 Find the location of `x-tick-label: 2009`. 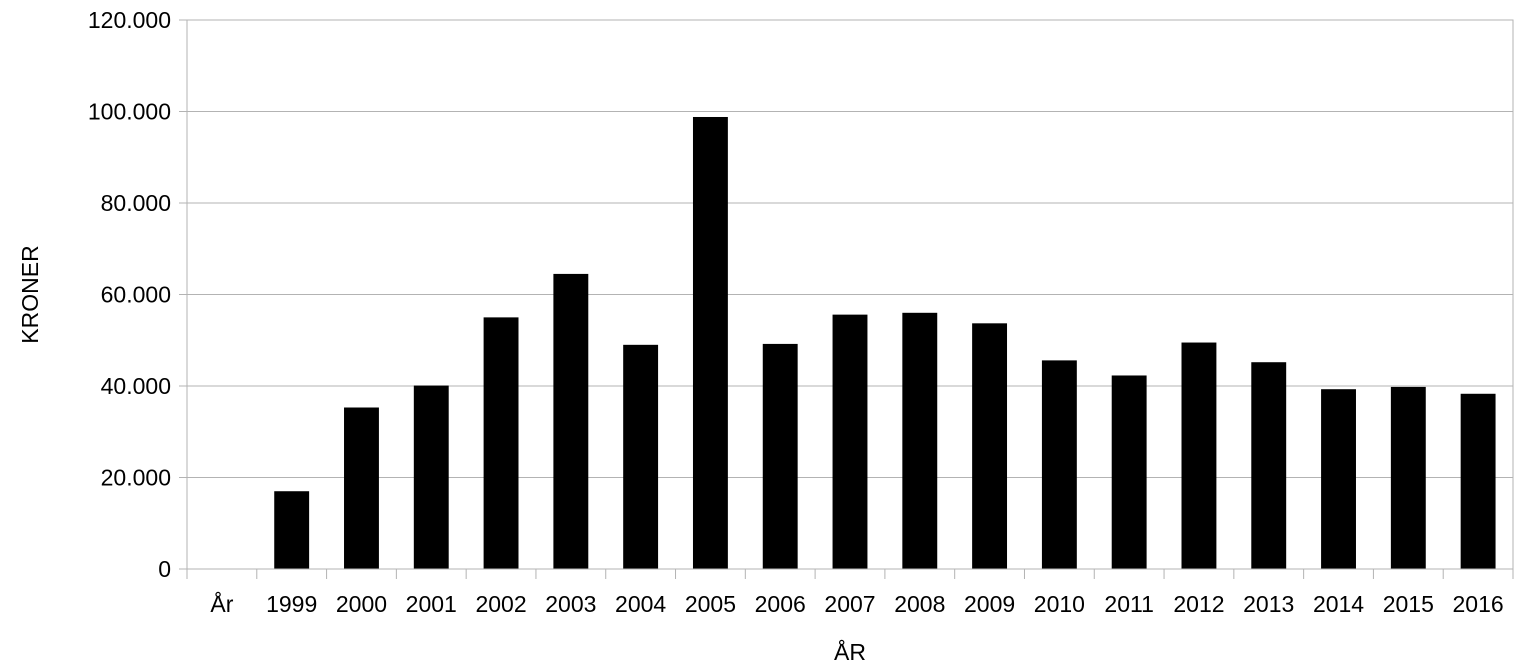

x-tick-label: 2009 is located at coordinates (989, 604).